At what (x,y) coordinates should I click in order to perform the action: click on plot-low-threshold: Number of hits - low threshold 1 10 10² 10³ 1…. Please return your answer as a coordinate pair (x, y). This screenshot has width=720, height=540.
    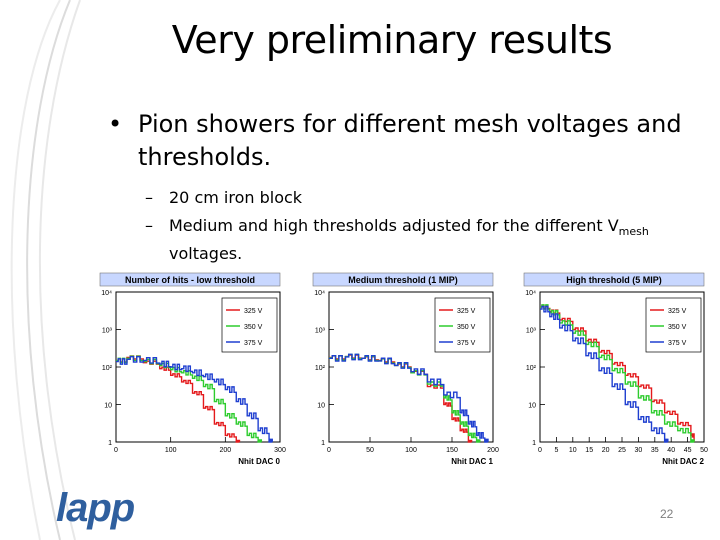
    Looking at the image, I should click on (192, 369).